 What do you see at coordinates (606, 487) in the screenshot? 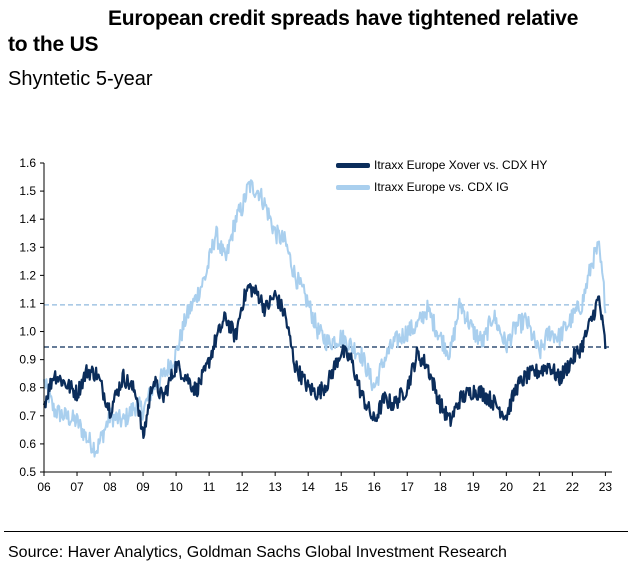
I see `x-tick-label: 23` at bounding box center [606, 487].